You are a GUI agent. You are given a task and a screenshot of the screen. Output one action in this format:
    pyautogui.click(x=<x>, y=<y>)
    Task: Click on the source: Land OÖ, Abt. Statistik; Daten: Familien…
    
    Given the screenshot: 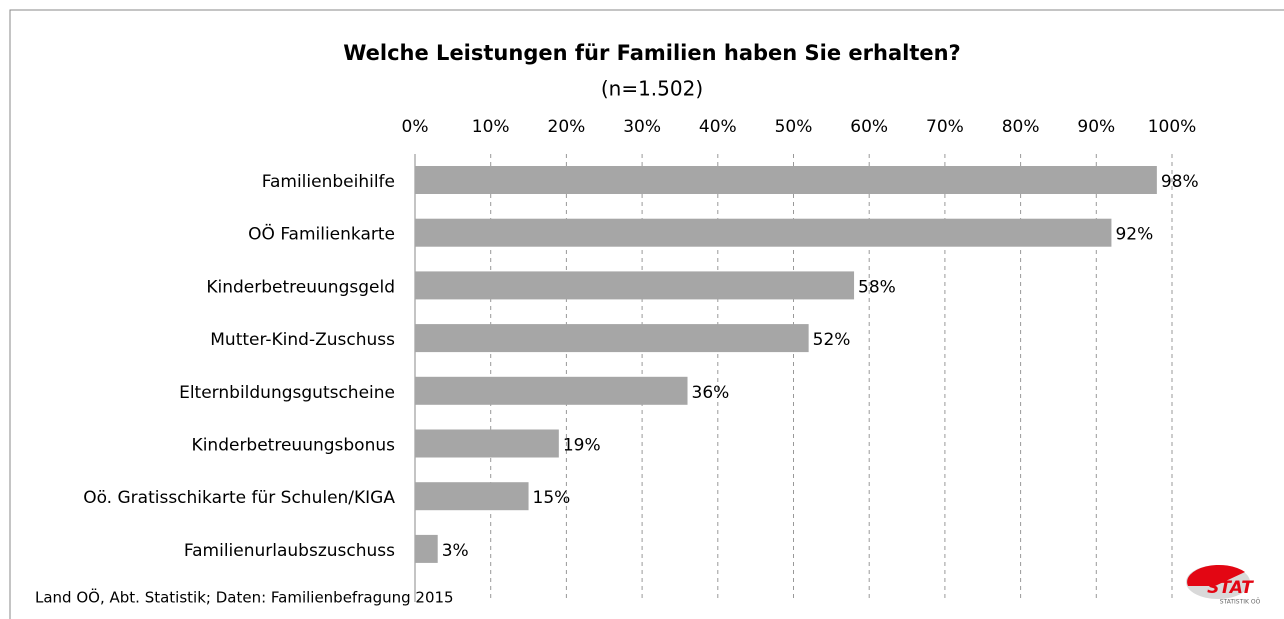 What is the action you would take?
    pyautogui.click(x=244, y=597)
    